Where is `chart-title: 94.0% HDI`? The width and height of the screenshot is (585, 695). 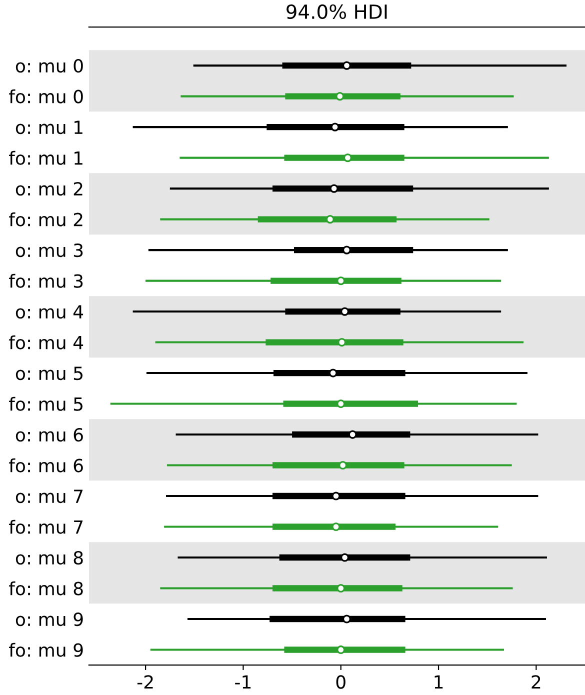
chart-title: 94.0% HDI is located at coordinates (336, 12).